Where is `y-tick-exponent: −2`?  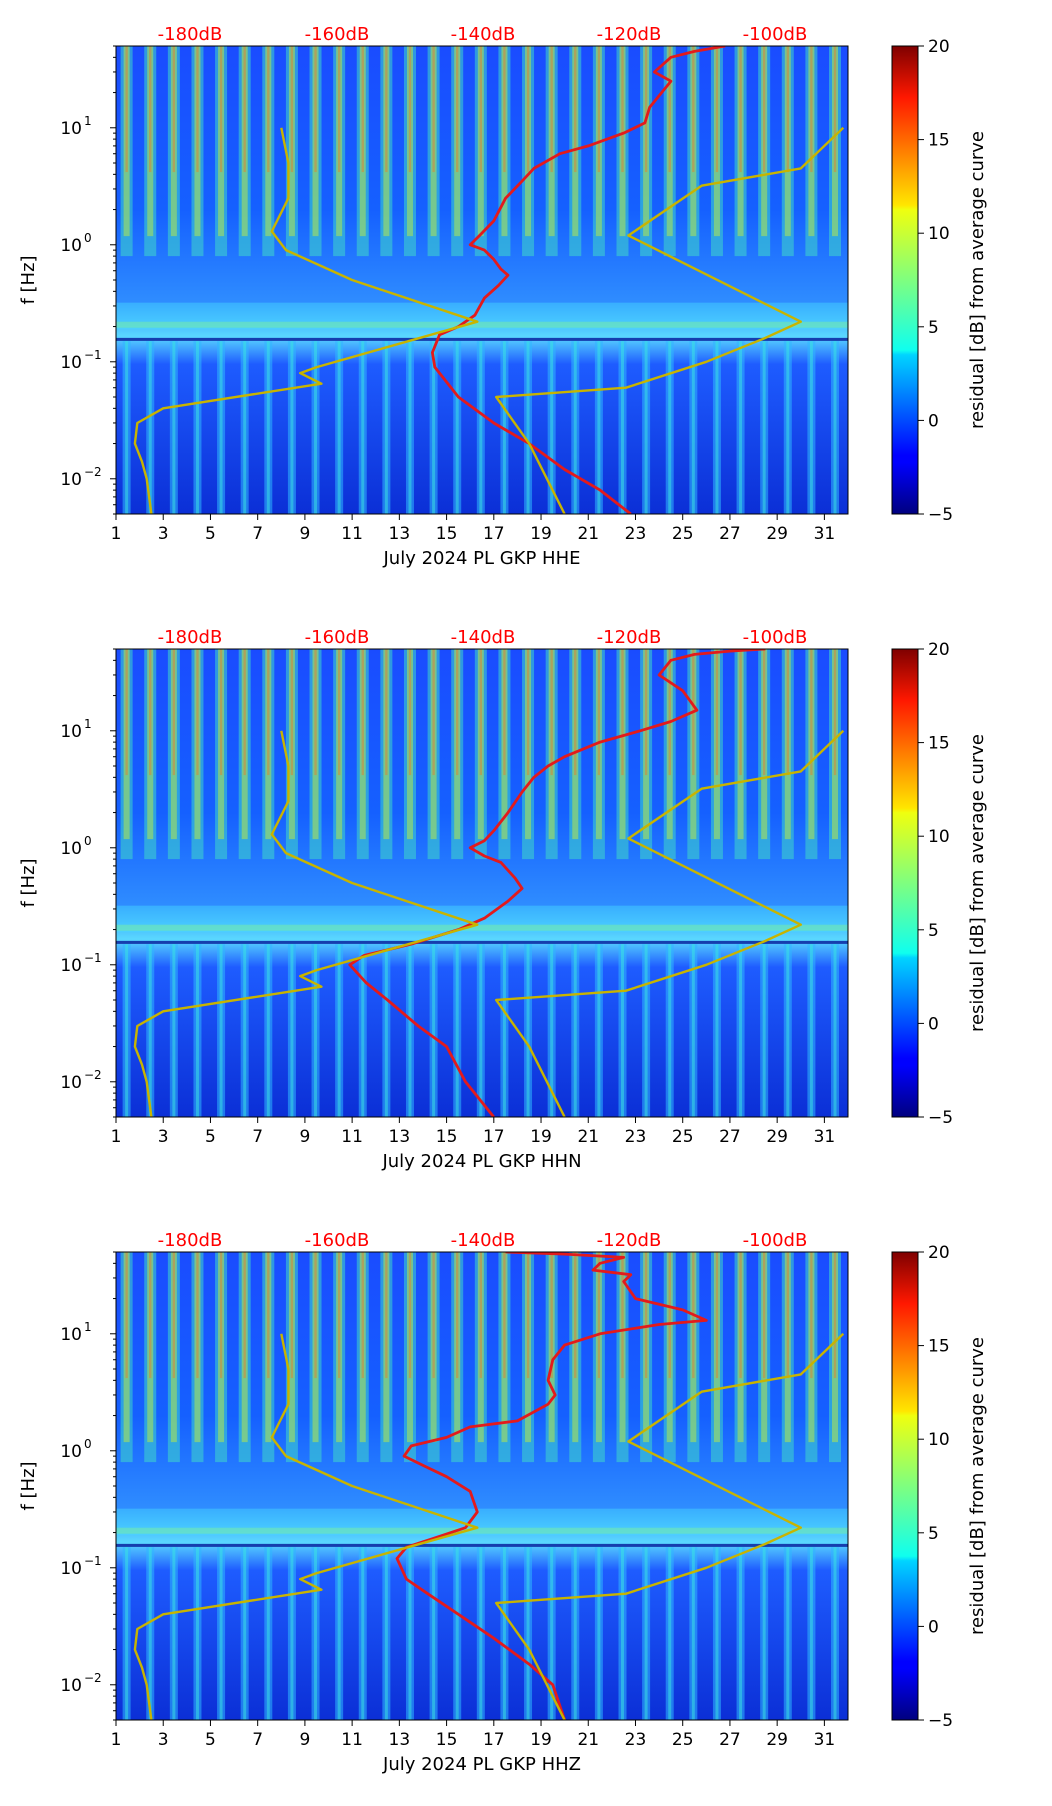
y-tick-exponent: −2 is located at coordinates (93, 472).